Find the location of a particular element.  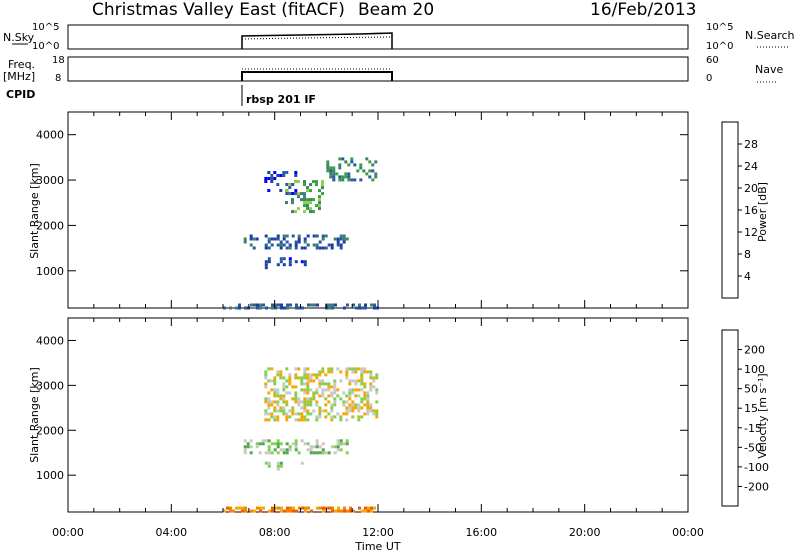

freq-panel: Freq. [MHz] 18 8 60 0 Nave is located at coordinates (393, 69).